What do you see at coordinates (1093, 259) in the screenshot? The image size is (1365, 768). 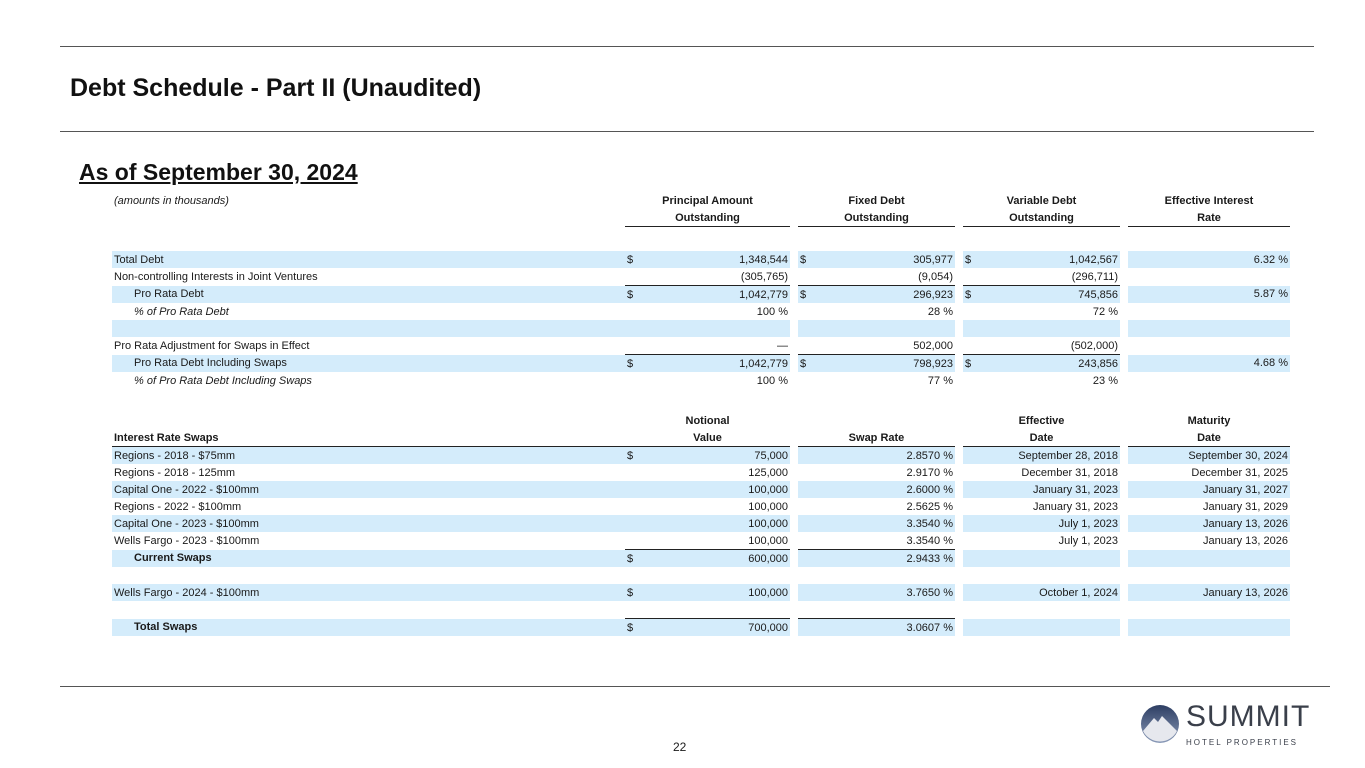 I see `value: 1,042,567` at bounding box center [1093, 259].